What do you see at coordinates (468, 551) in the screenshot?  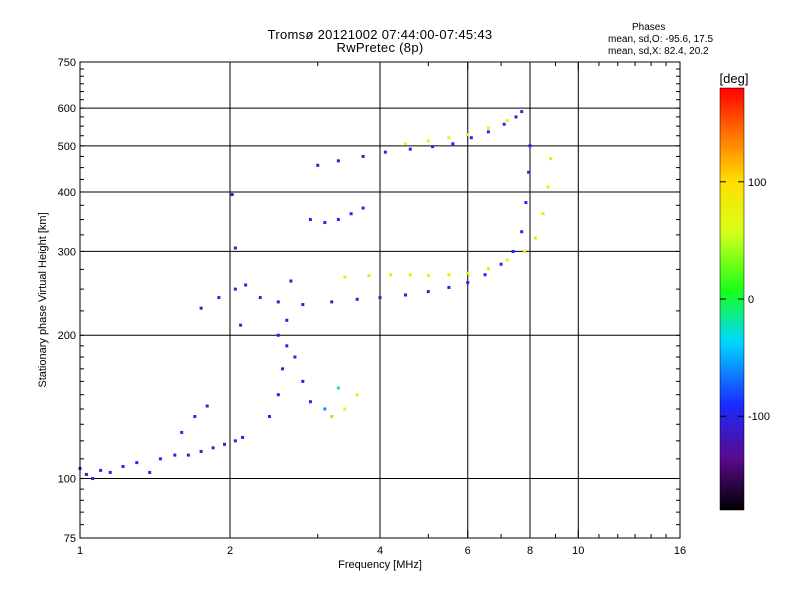 I see `x-tick-label: 6` at bounding box center [468, 551].